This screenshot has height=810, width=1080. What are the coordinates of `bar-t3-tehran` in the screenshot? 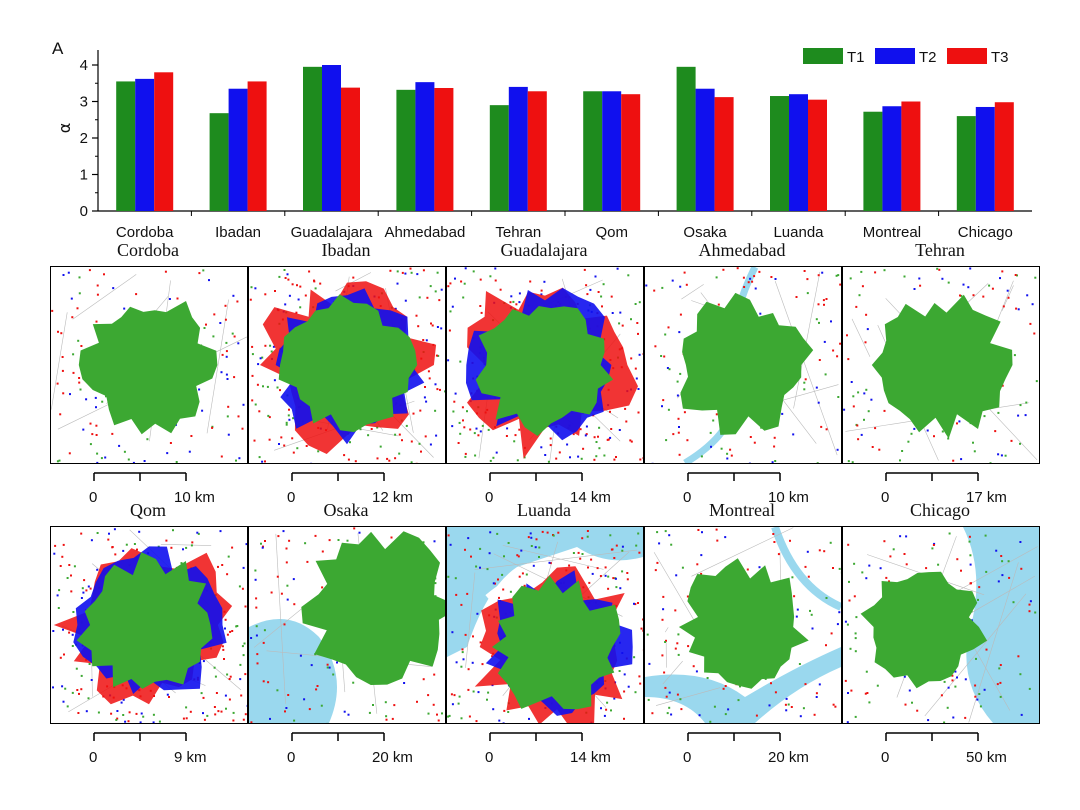 It's located at (537, 151).